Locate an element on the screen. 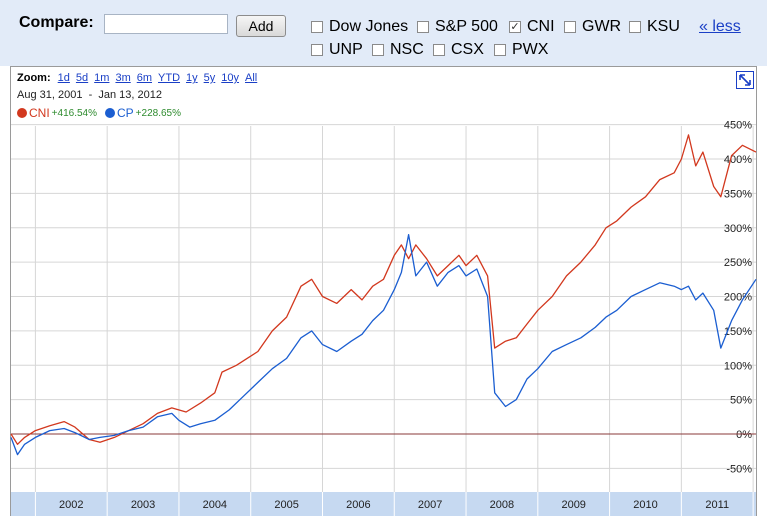  x-tick-label: 2008 is located at coordinates (502, 505).